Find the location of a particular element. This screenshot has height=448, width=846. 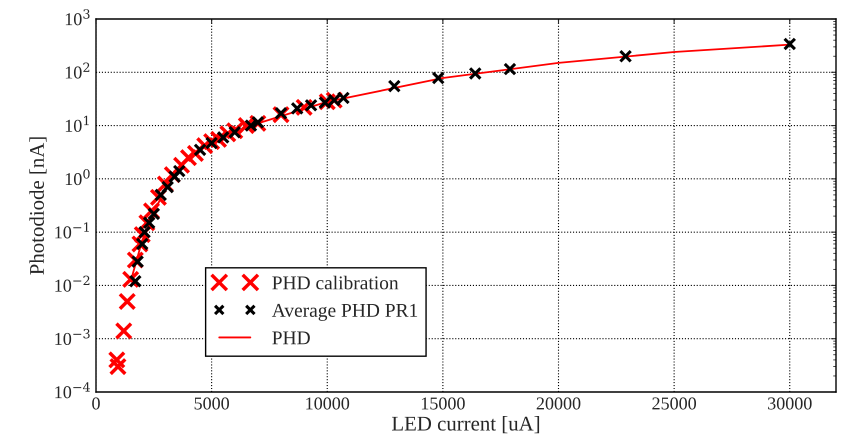

legend-label: Average PHD PR1 is located at coordinates (345, 312).